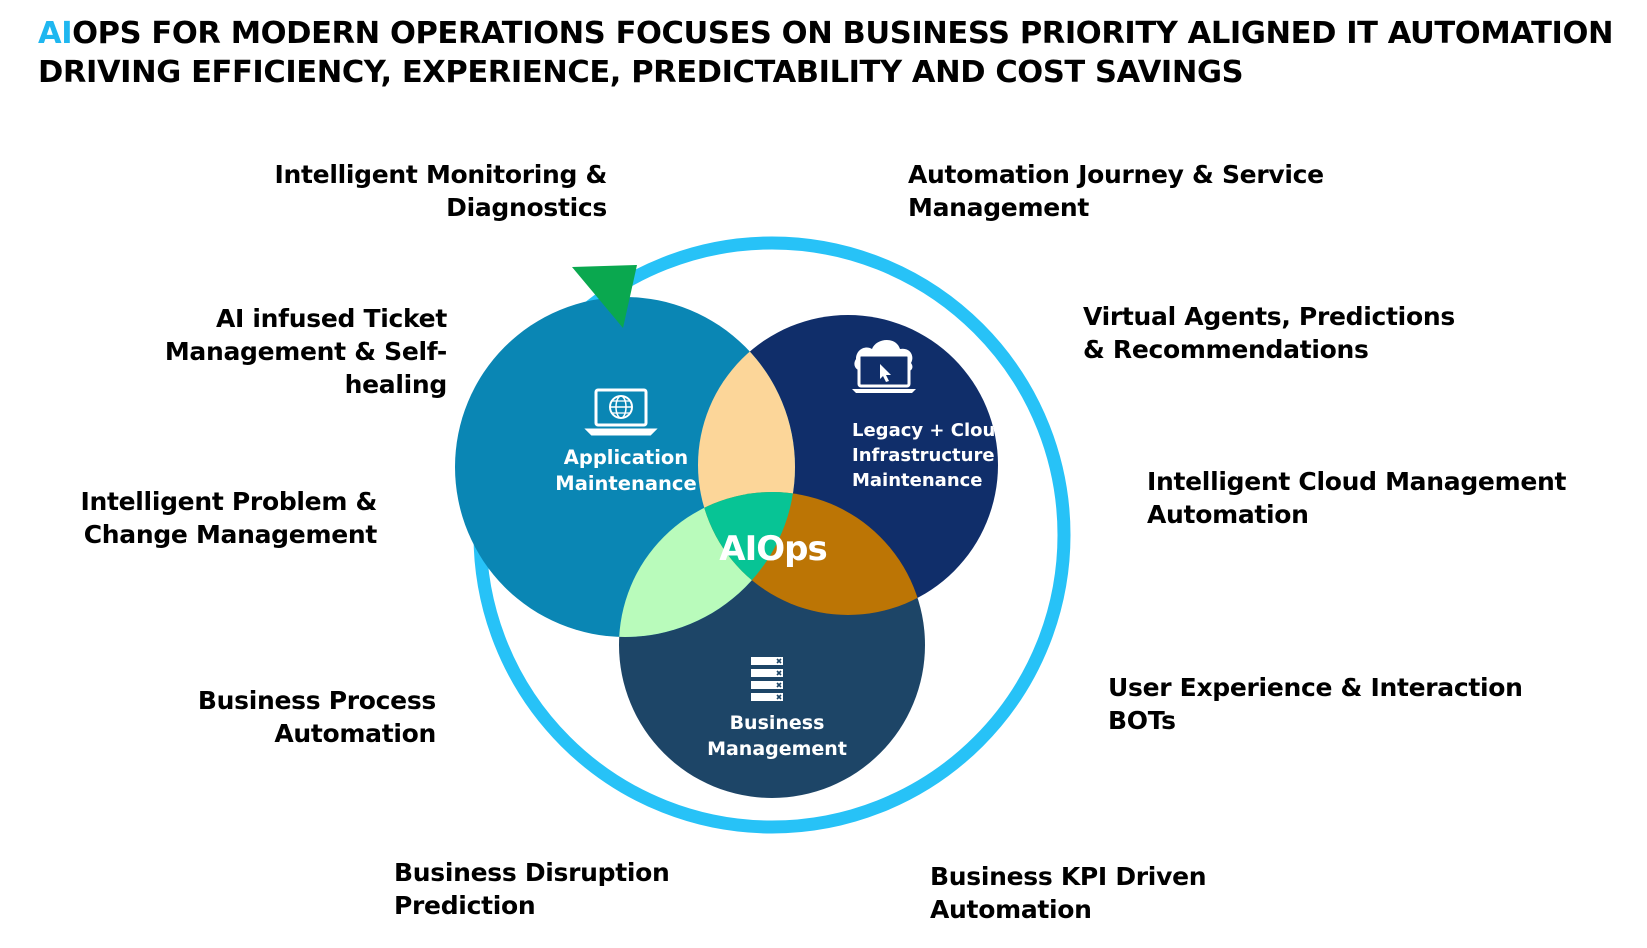 This screenshot has width=1647, height=948. What do you see at coordinates (621, 412) in the screenshot?
I see `laptop-globe-icon` at bounding box center [621, 412].